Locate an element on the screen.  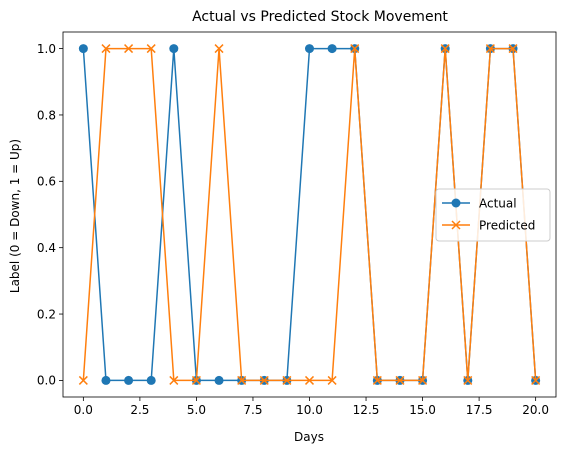
x-tick-label: 2.5 is located at coordinates (139, 410).